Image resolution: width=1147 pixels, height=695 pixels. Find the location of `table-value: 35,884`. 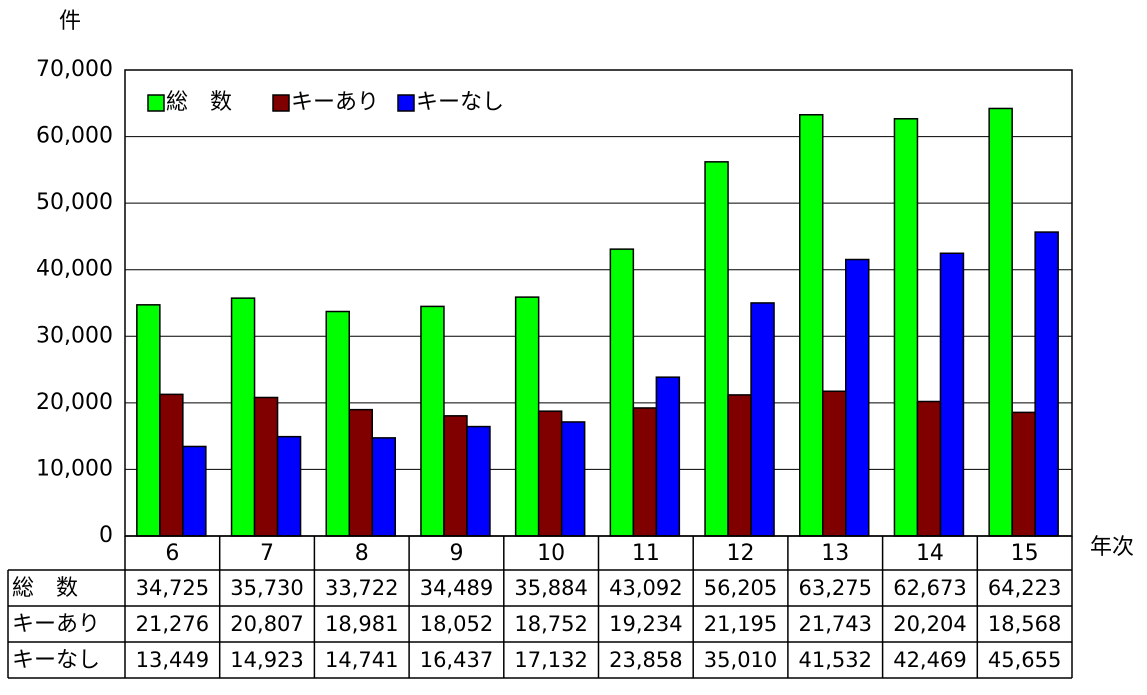

table-value: 35,884 is located at coordinates (550, 588).